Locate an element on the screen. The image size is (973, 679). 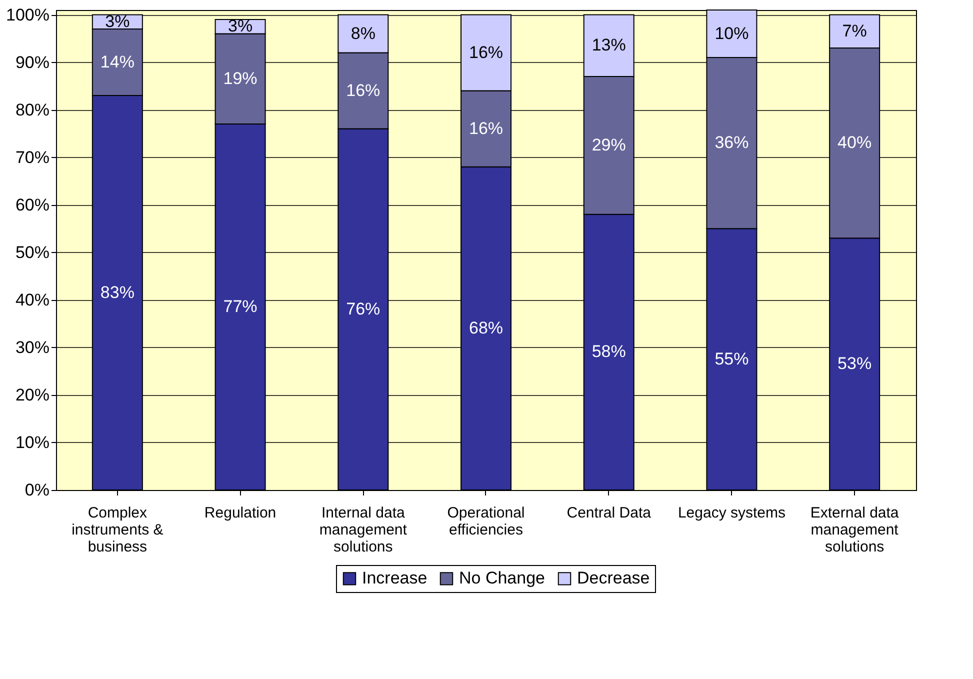
y-tick-label: 80% is located at coordinates (32, 110).